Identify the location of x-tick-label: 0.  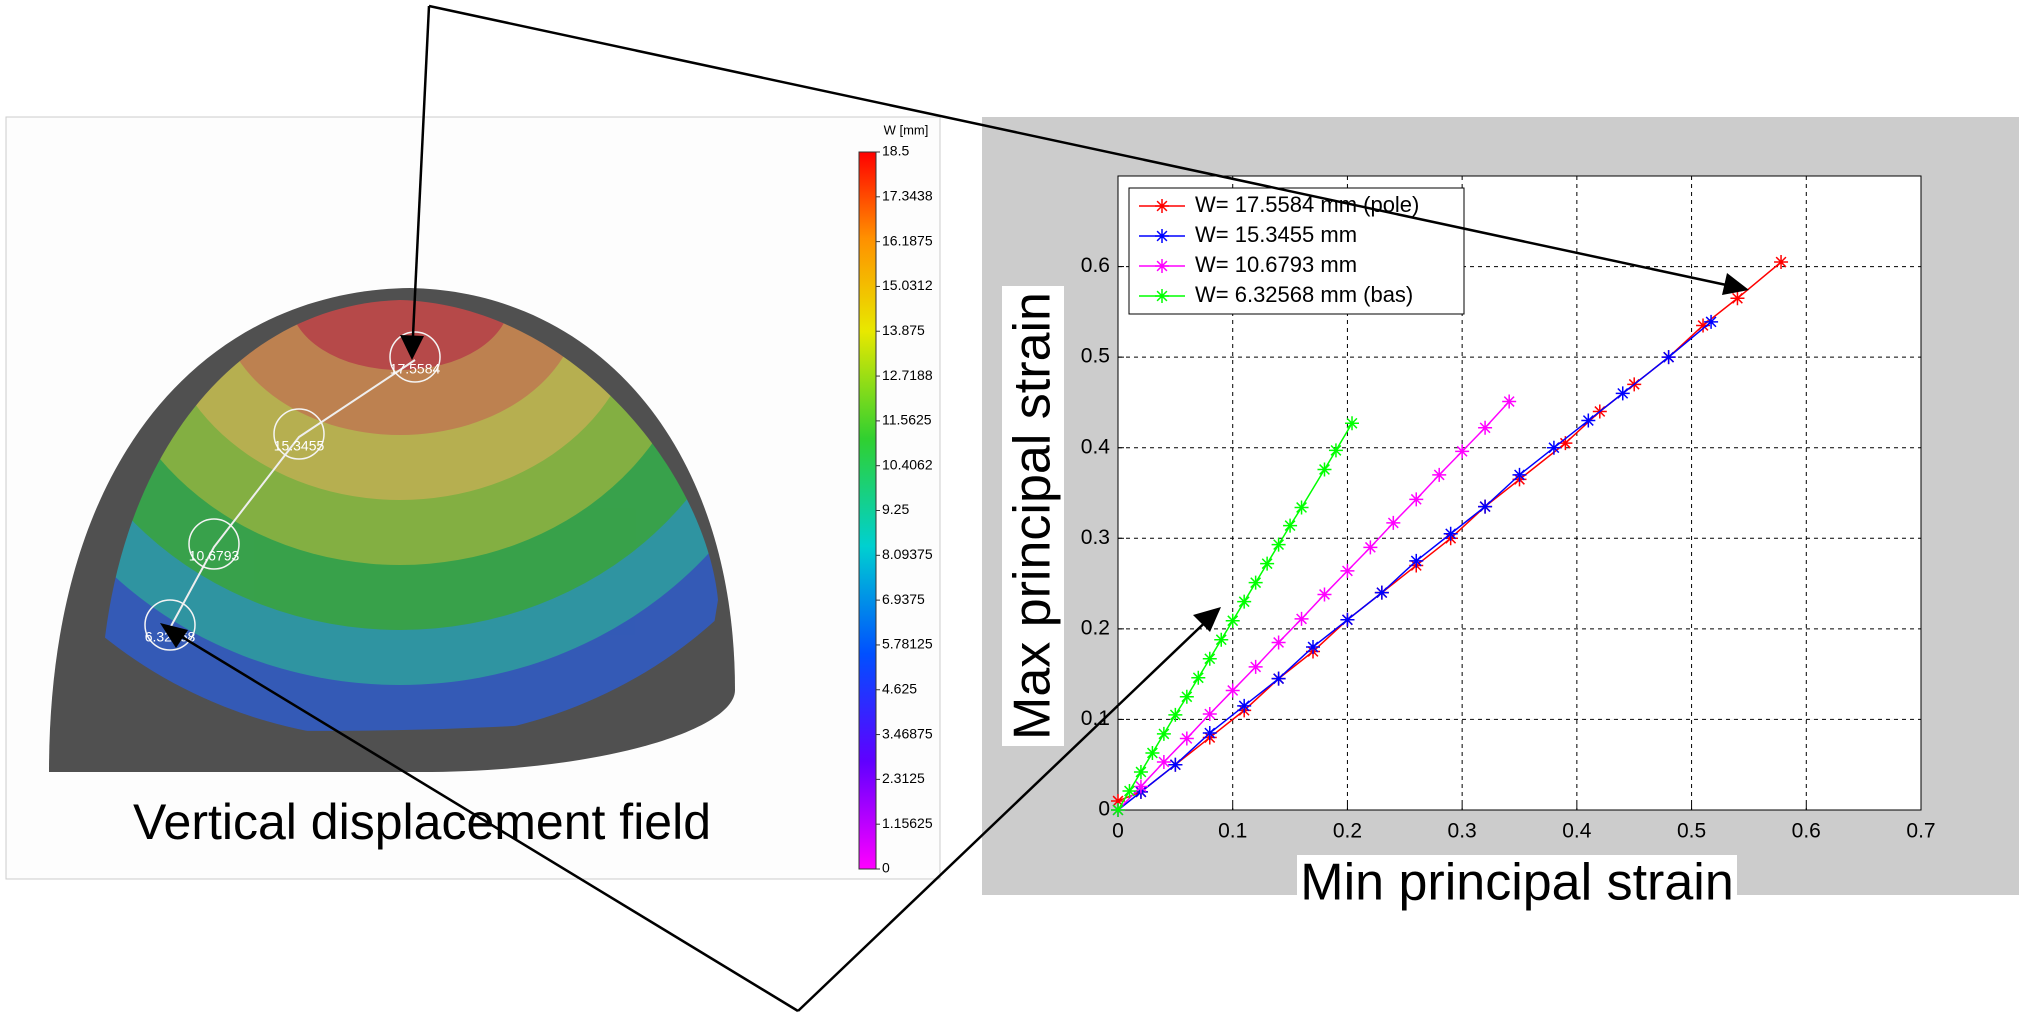
(1118, 831).